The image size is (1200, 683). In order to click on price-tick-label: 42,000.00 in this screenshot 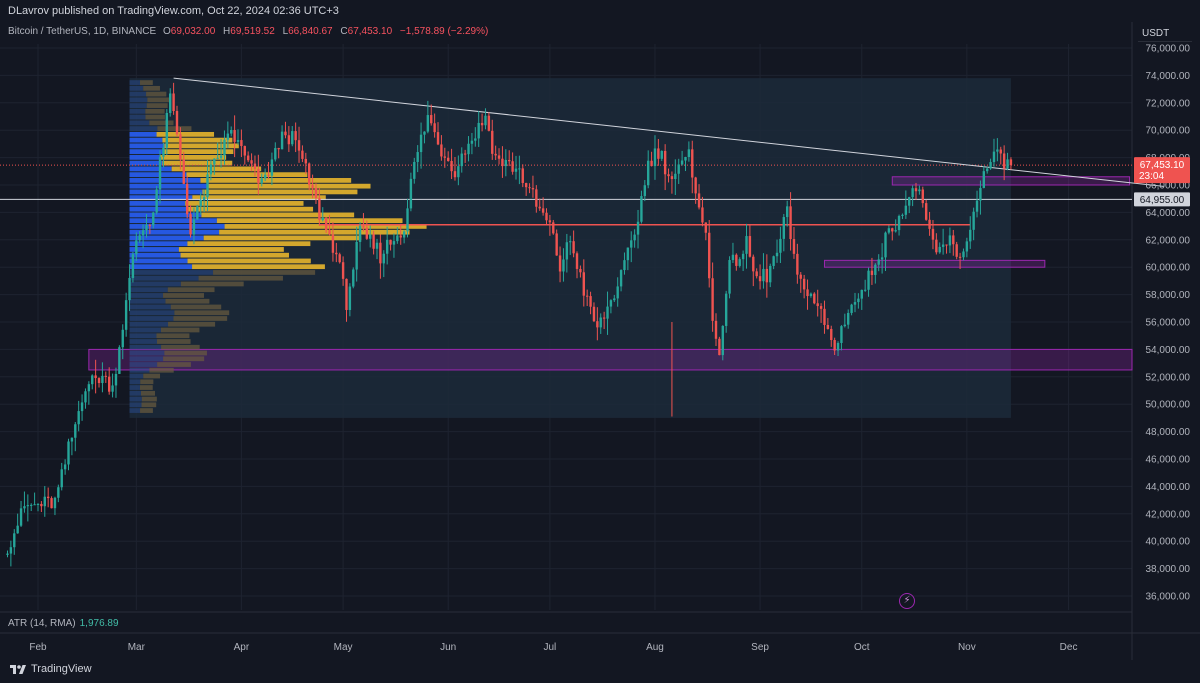, I will do `click(1168, 514)`.